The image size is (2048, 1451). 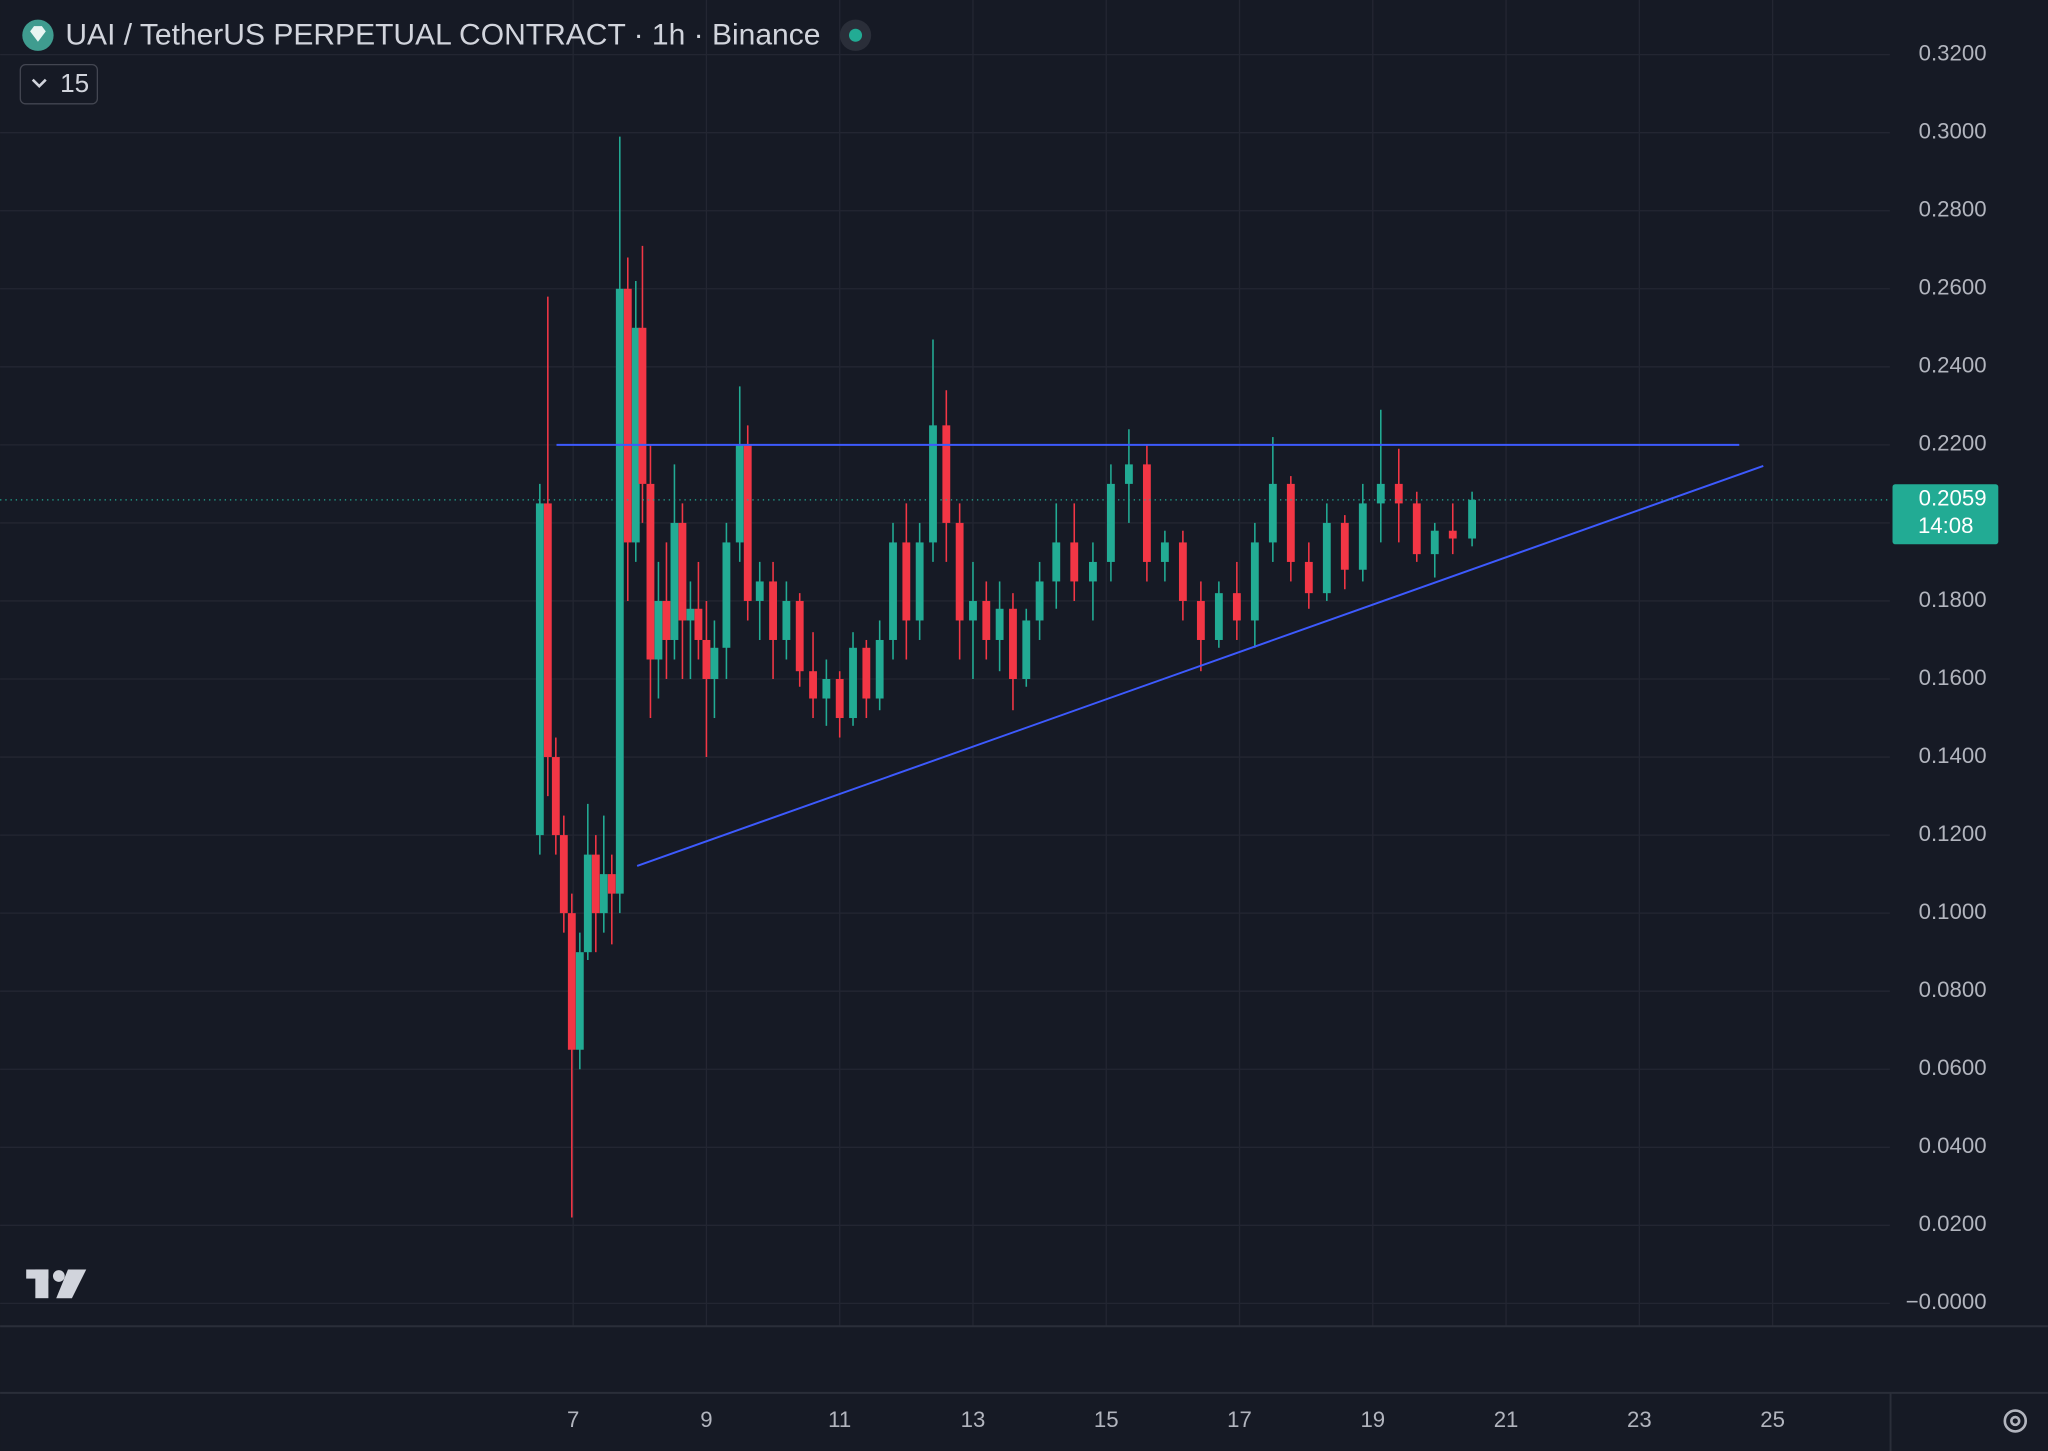 What do you see at coordinates (1106, 1419) in the screenshot?
I see `x-tick-label: 15` at bounding box center [1106, 1419].